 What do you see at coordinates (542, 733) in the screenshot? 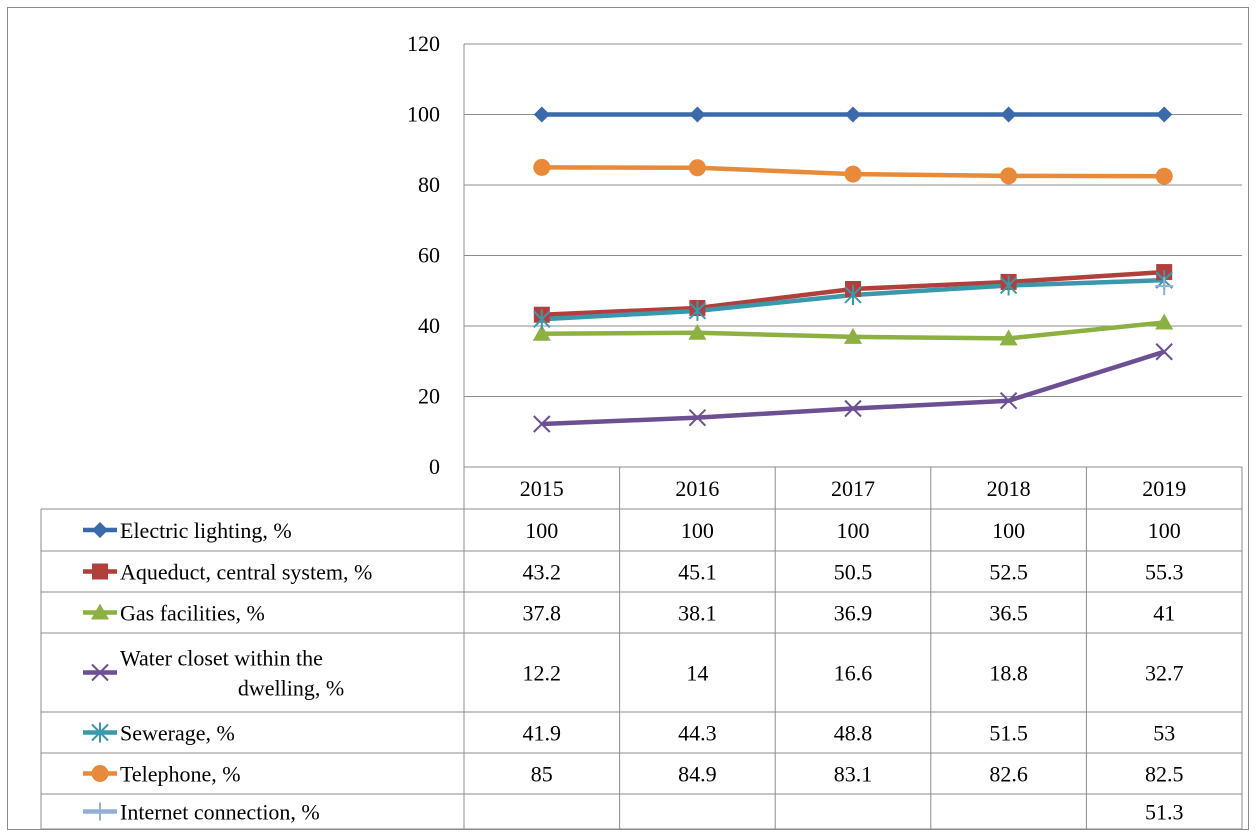
I see `data-label: 41.9` at bounding box center [542, 733].